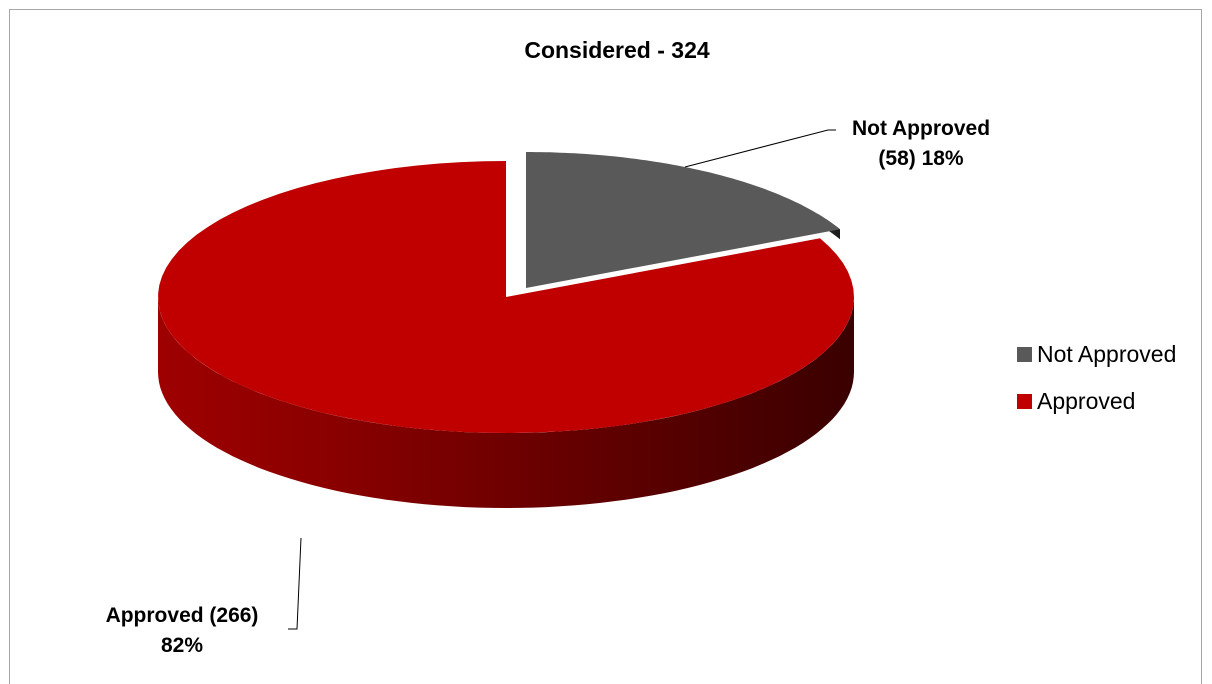 This screenshot has height=684, width=1212. What do you see at coordinates (760, 148) in the screenshot?
I see `not-approved-leader-line` at bounding box center [760, 148].